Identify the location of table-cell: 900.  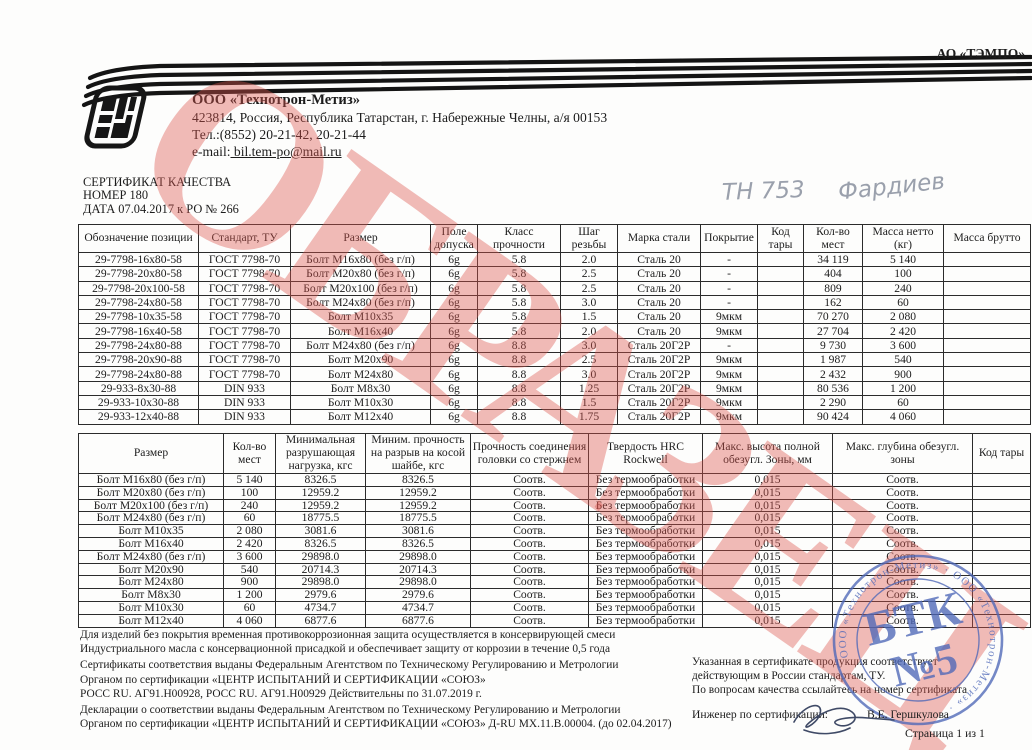
(249, 582).